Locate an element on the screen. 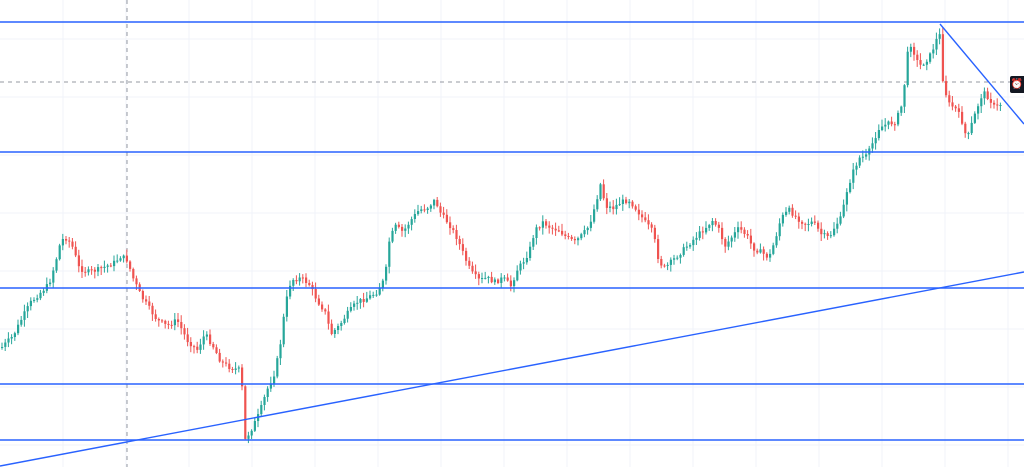 This screenshot has width=1024, height=467. alarm-clock-icon: ⏰ is located at coordinates (1017, 84).